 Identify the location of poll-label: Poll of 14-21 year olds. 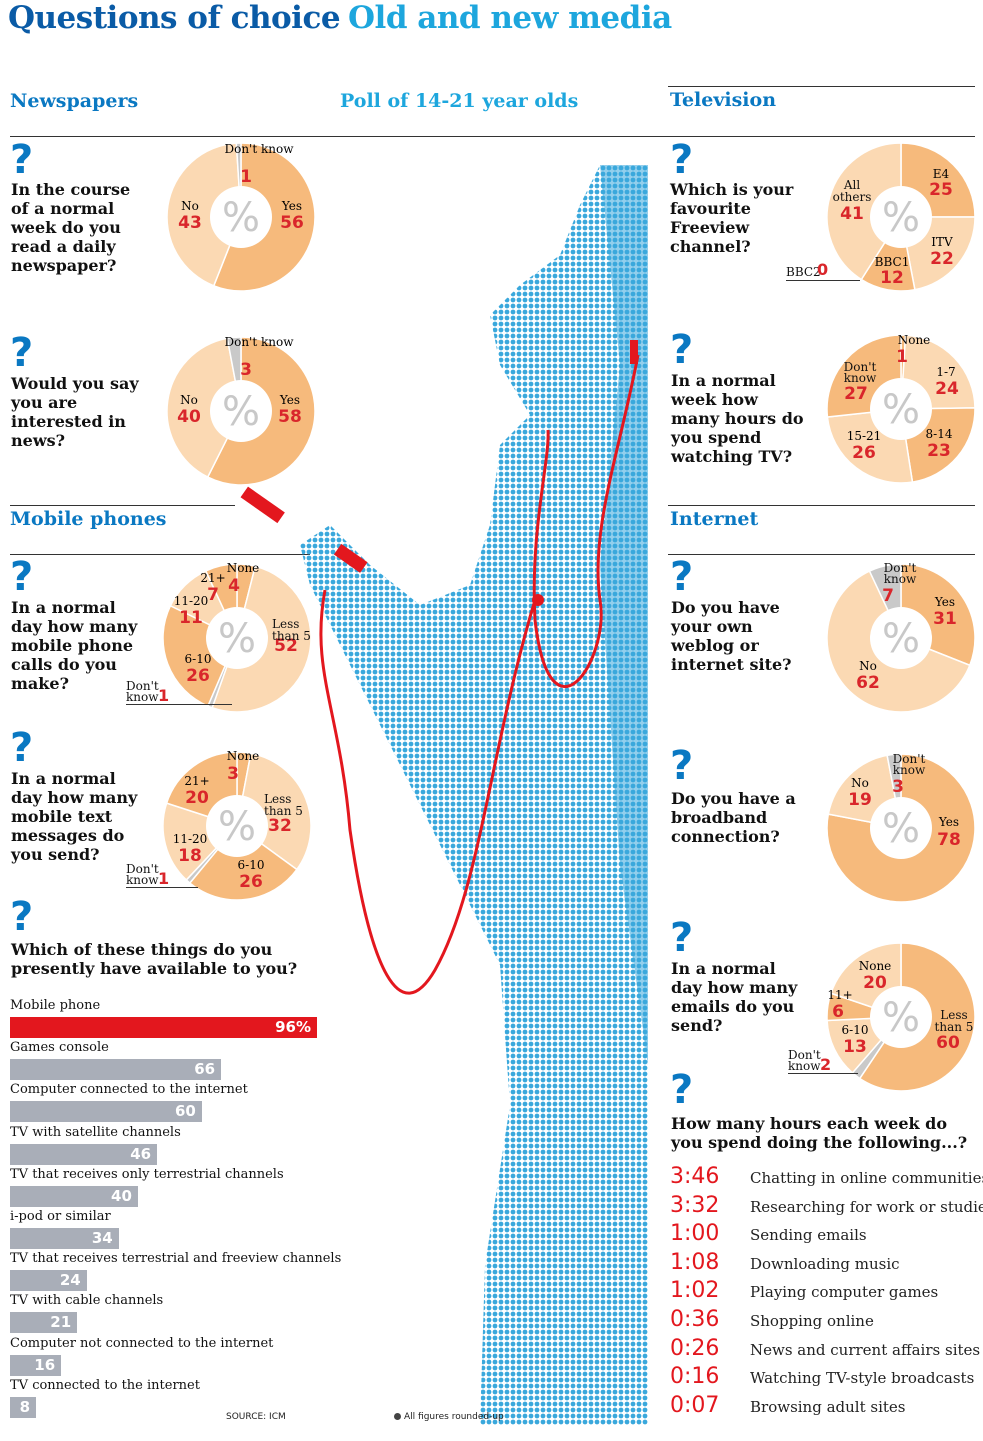
(459, 101).